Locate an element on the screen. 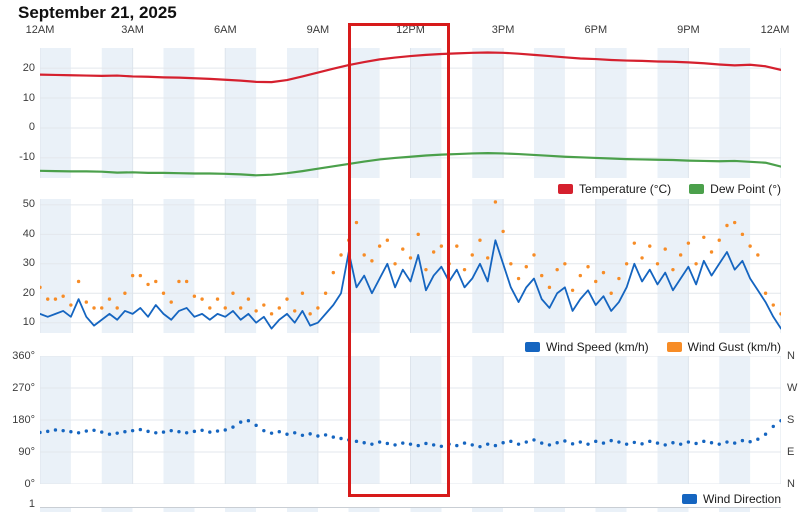 This screenshot has width=800, height=512. page-title: September 21, 2025 is located at coordinates (97, 12).